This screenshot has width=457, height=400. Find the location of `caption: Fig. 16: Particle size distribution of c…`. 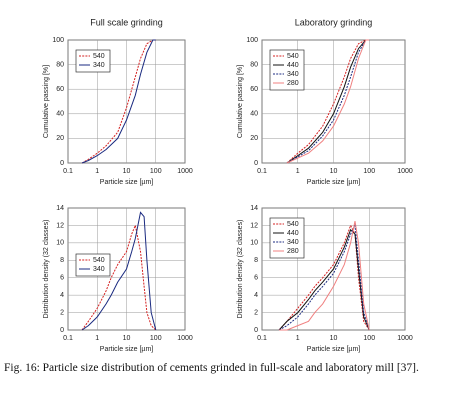

caption: Fig. 16: Particle size distribution of c… is located at coordinates (211, 368).